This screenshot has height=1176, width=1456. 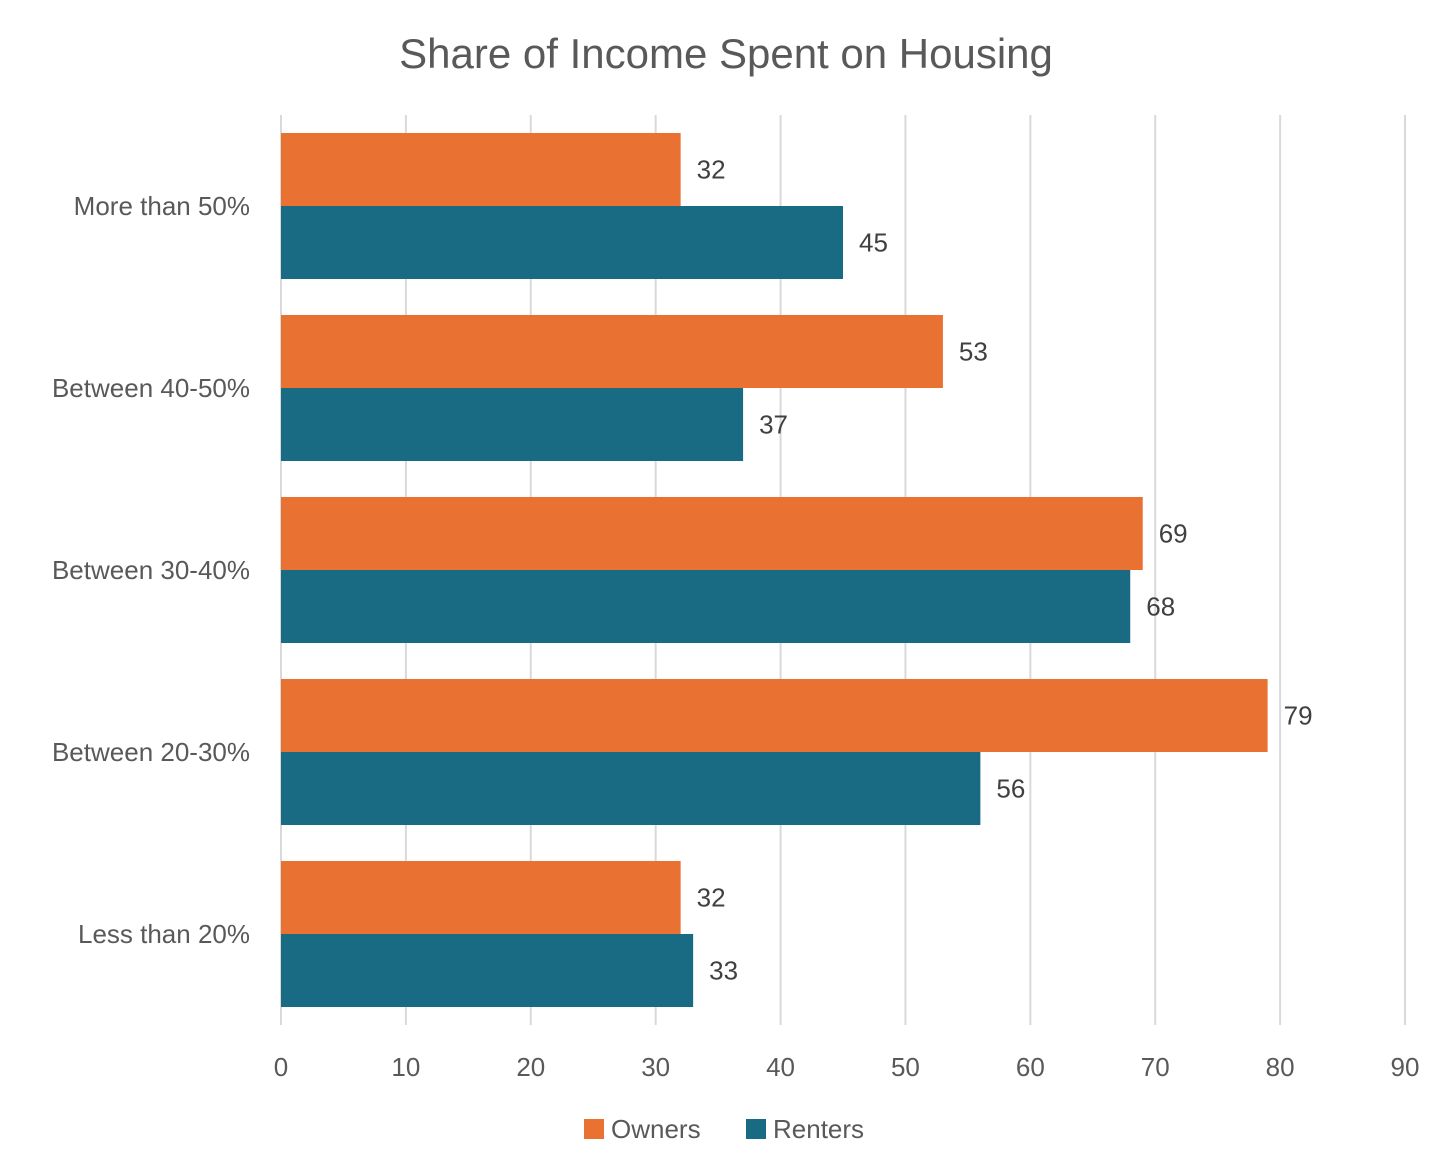 I want to click on category-label: Between 30-40%, so click(x=151, y=570).